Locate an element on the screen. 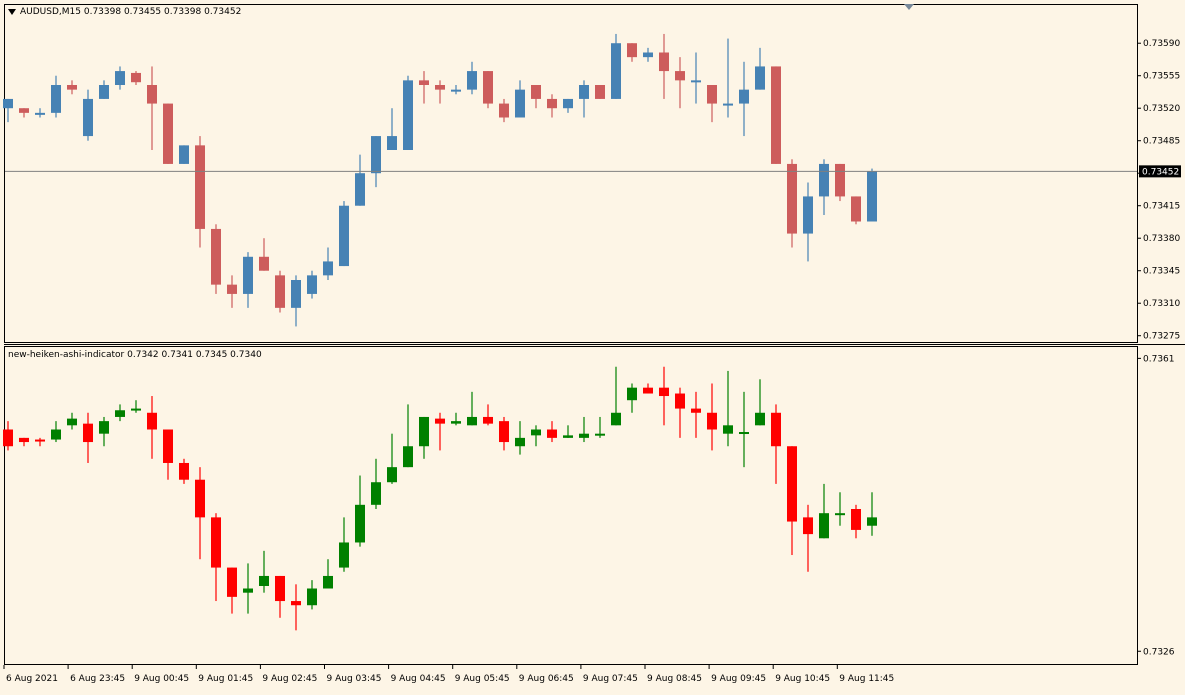 This screenshot has height=695, width=1185. time-tick-label: 9 Aug 05:45 is located at coordinates (482, 679).